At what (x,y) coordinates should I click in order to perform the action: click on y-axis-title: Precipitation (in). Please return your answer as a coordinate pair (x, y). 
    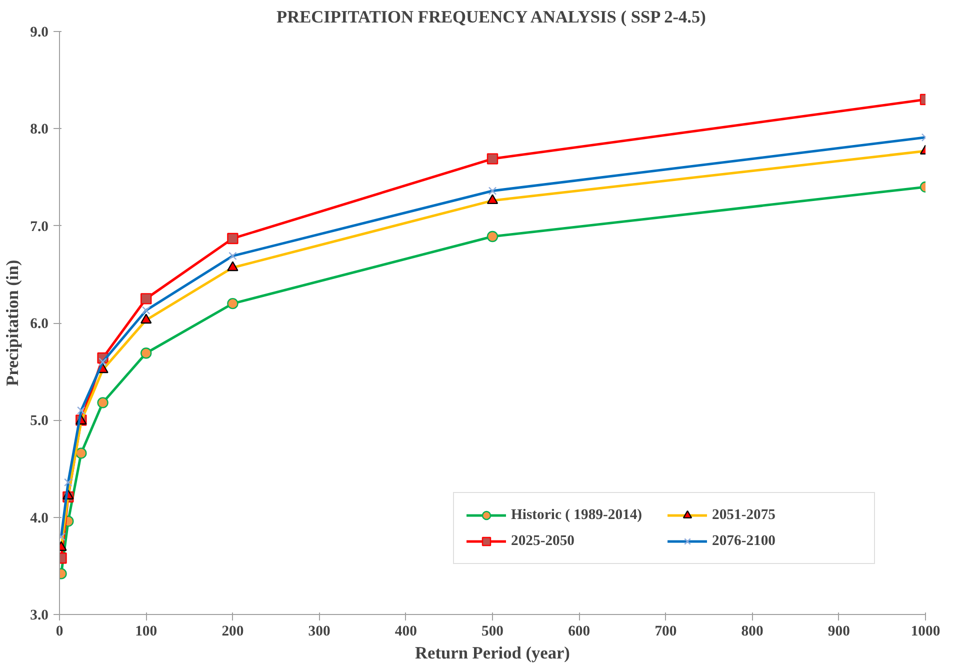
    Looking at the image, I should click on (12, 323).